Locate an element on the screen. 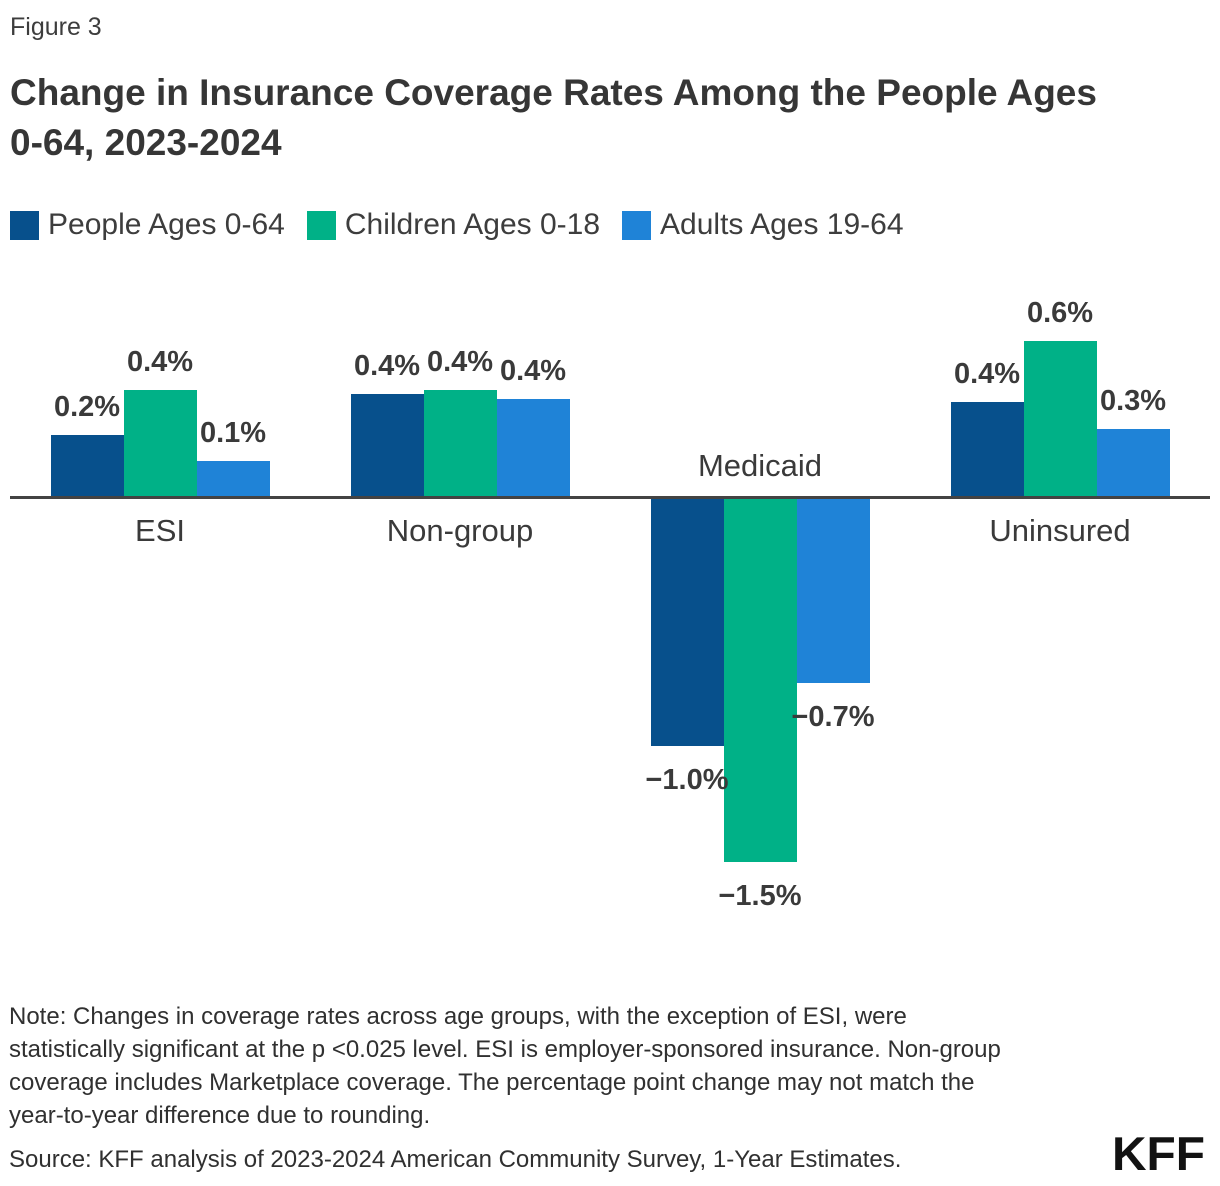 The image size is (1220, 1186). category-label: Non-group is located at coordinates (460, 530).